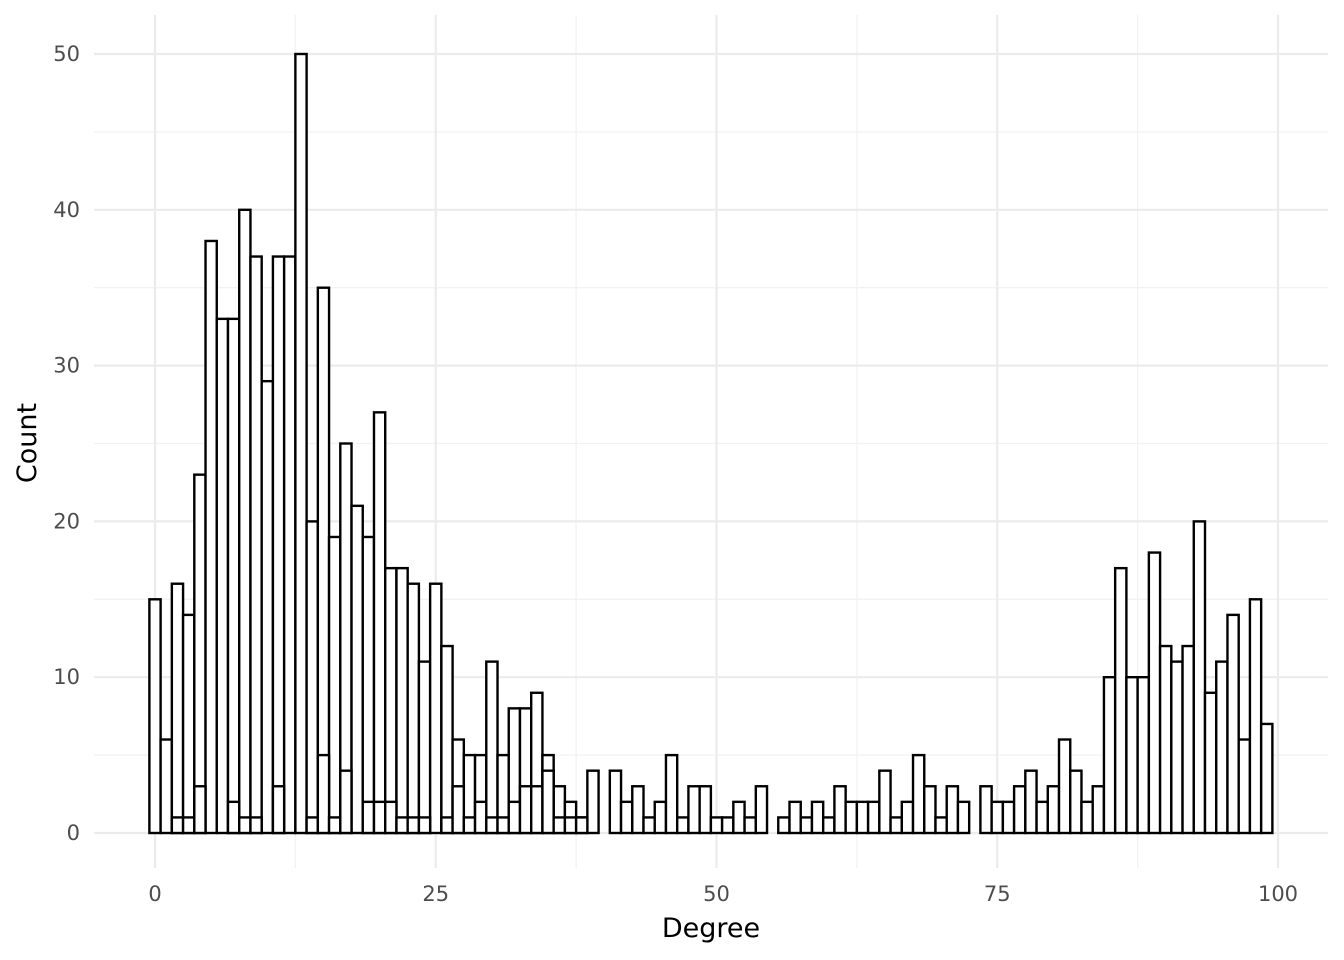 The height and width of the screenshot is (960, 1344). Describe the element at coordinates (66, 677) in the screenshot. I see `y-tick-label: 10` at that location.